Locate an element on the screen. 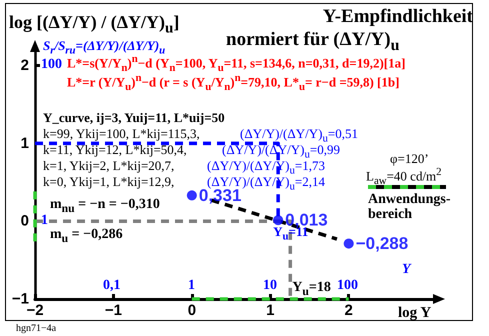 The width and height of the screenshot is (489, 336). x-tick-label: 1 is located at coordinates (270, 310).